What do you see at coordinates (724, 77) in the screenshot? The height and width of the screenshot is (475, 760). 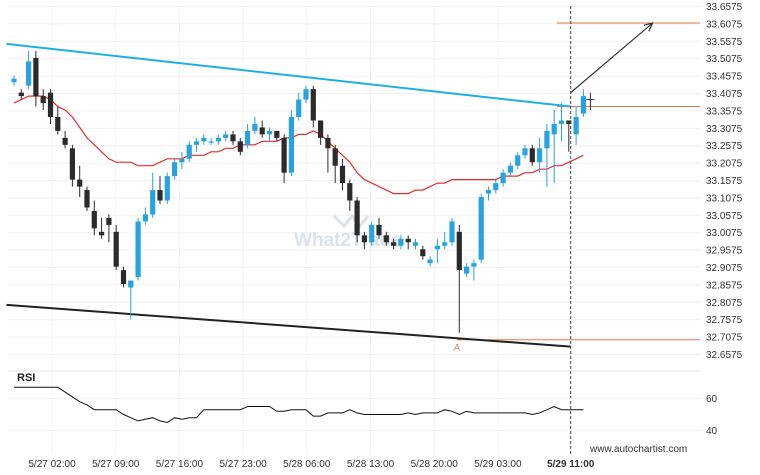 I see `price-tick-label: 33.4575` at bounding box center [724, 77].